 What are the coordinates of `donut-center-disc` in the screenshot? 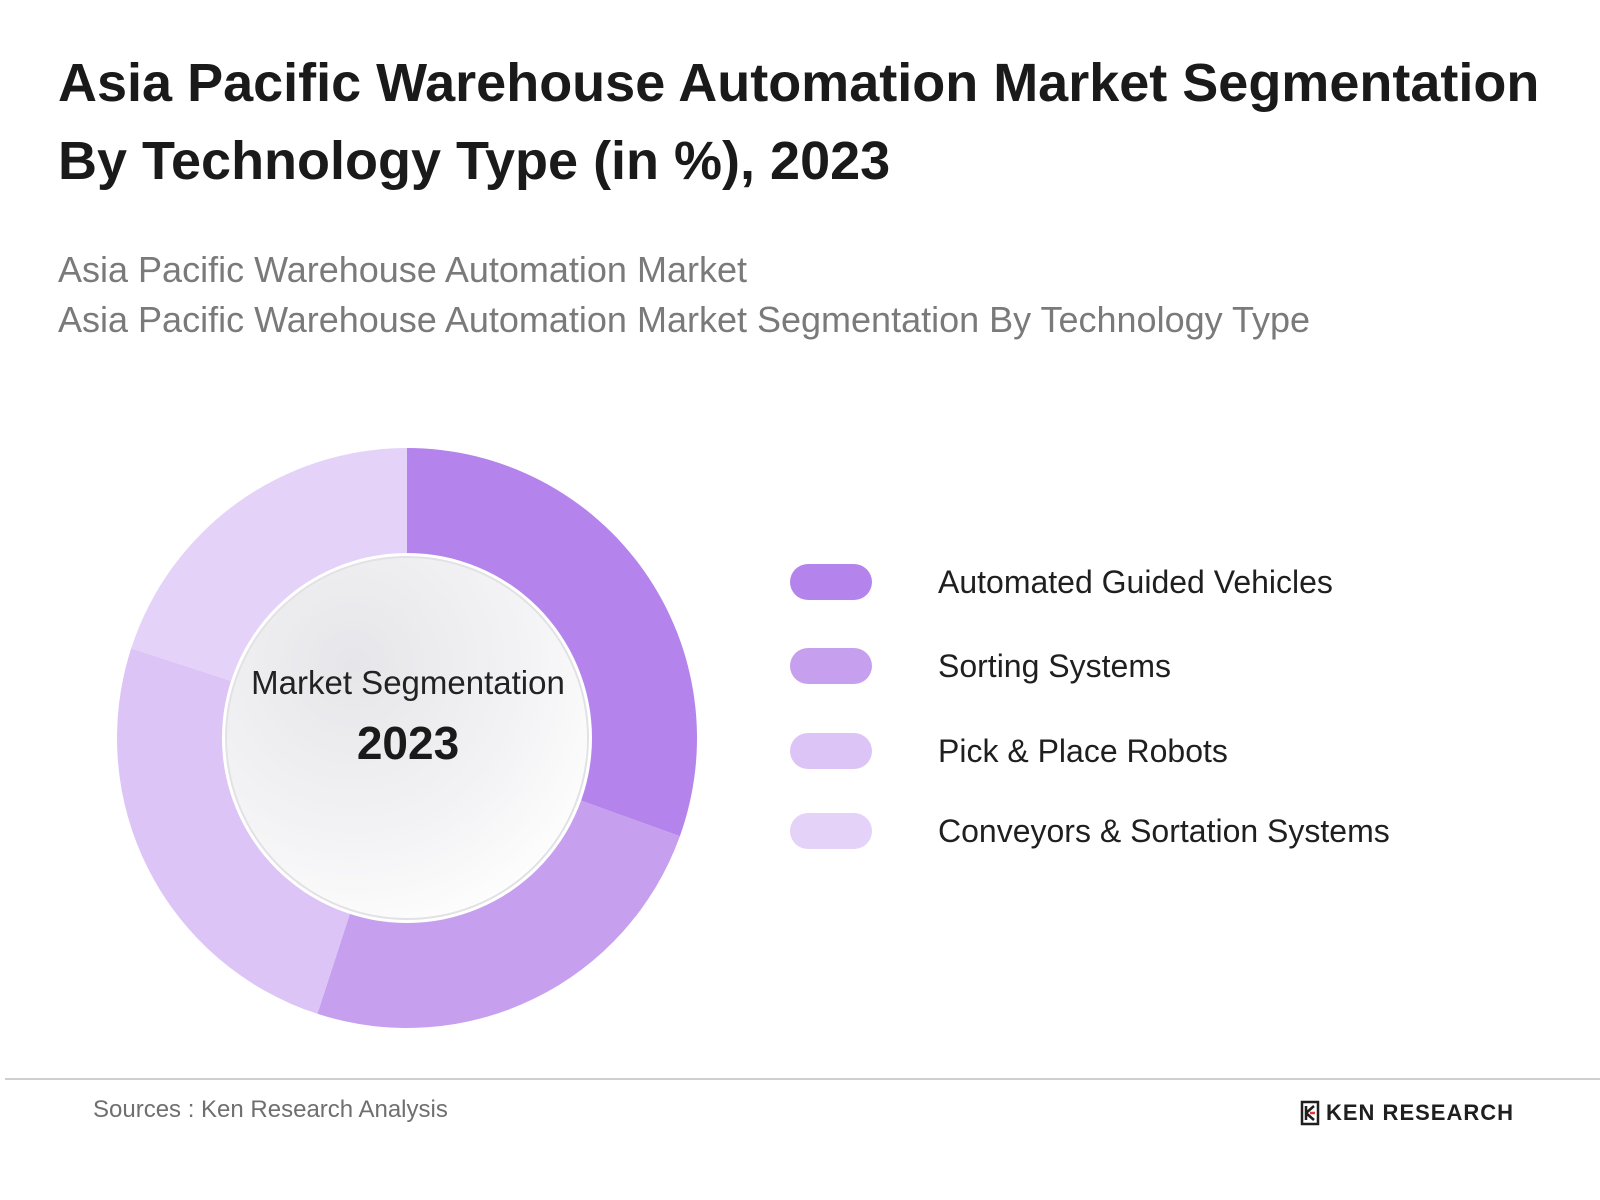 It's located at (407, 738).